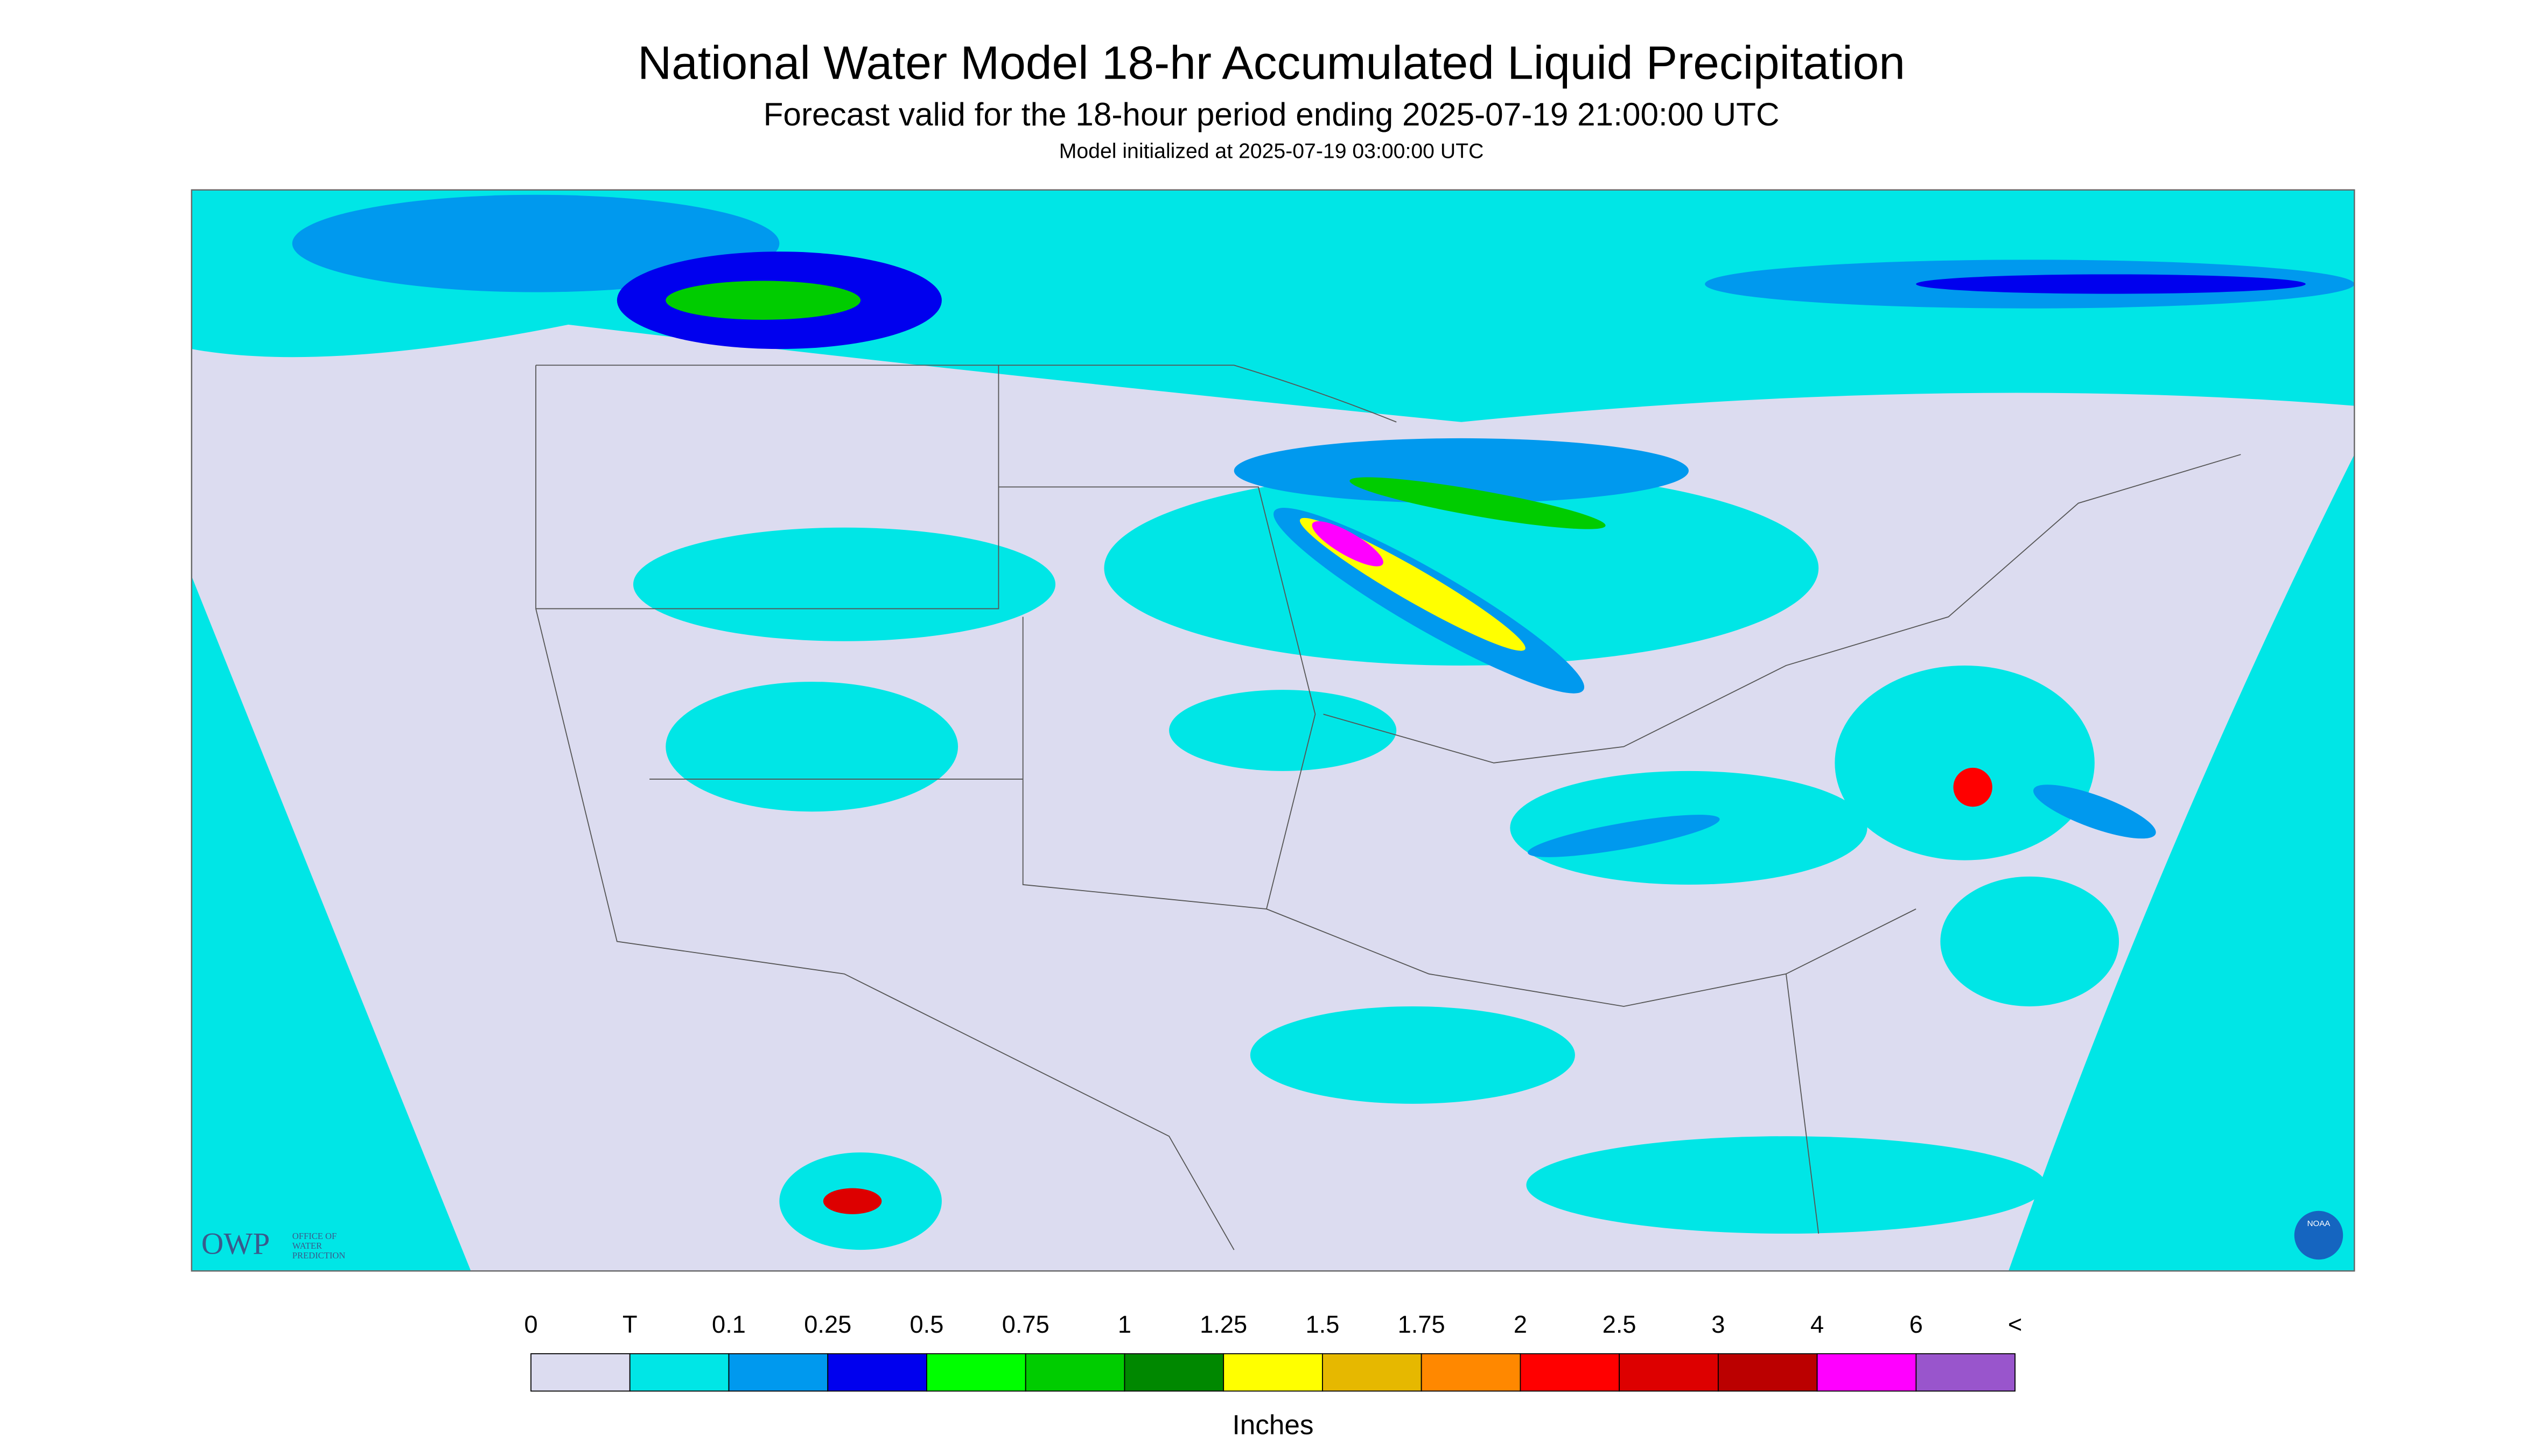 The height and width of the screenshot is (1456, 2533). What do you see at coordinates (1273, 1424) in the screenshot?
I see `legend-units: Inches` at bounding box center [1273, 1424].